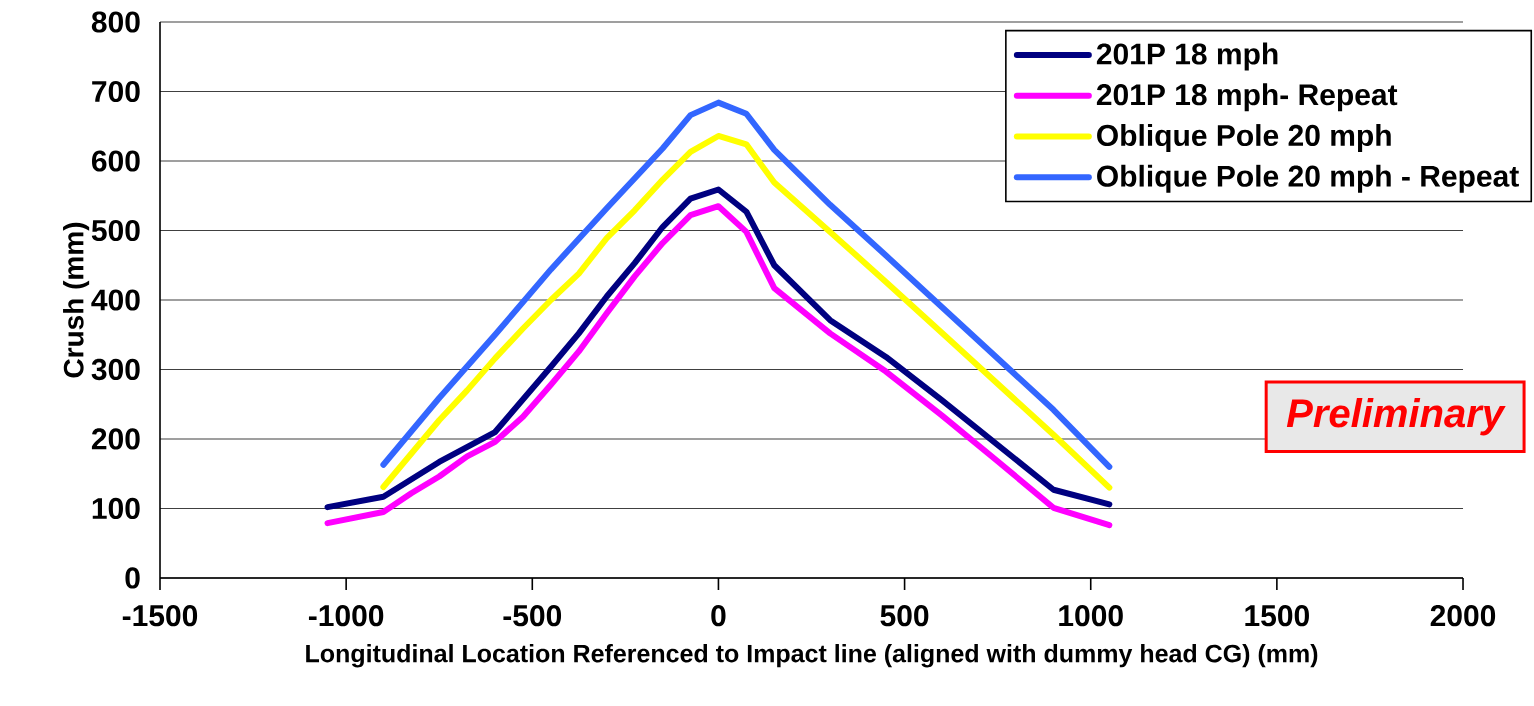  Describe the element at coordinates (115, 300) in the screenshot. I see `y-tick-label: 400` at that location.